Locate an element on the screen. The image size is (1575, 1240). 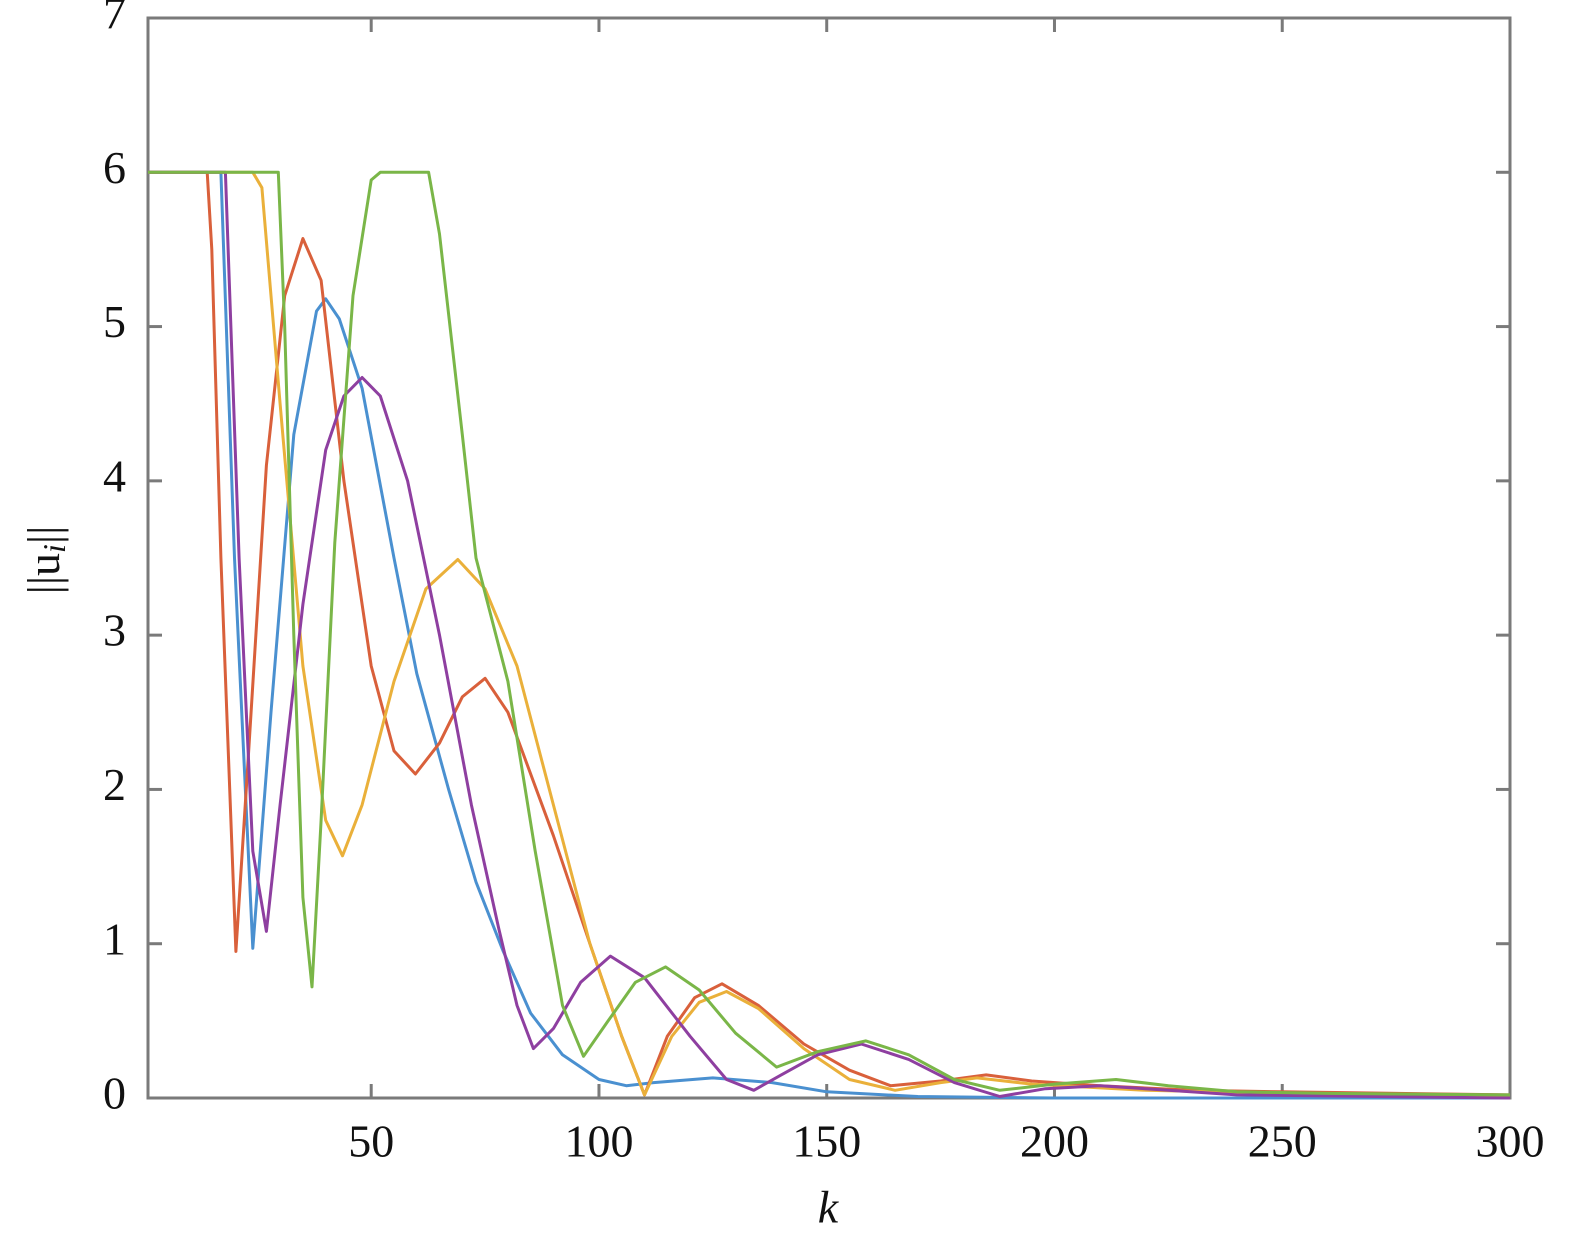
x-tick-label: 50 is located at coordinates (371, 1141).